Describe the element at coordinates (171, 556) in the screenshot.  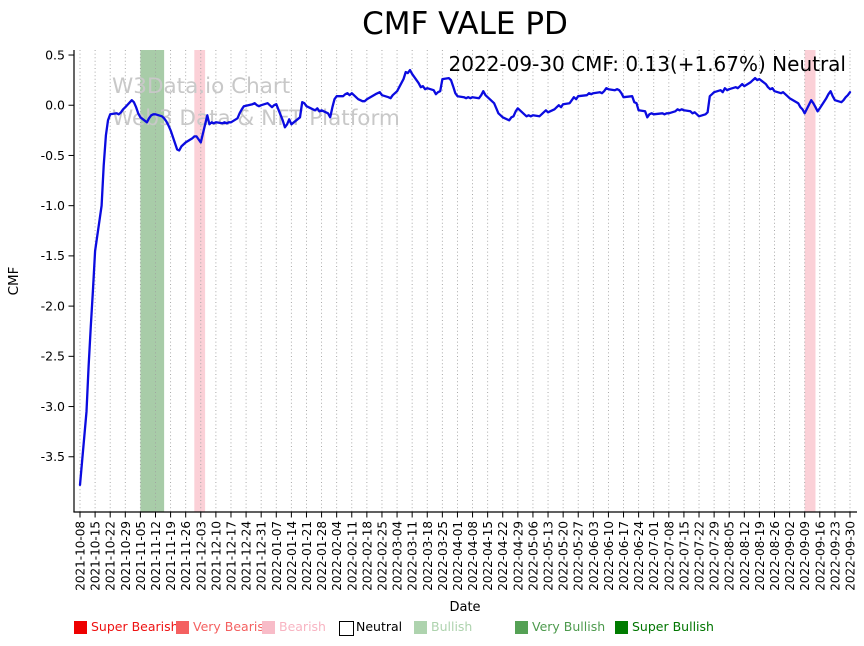
I see `x-tick-label: 2021-11-19` at that location.